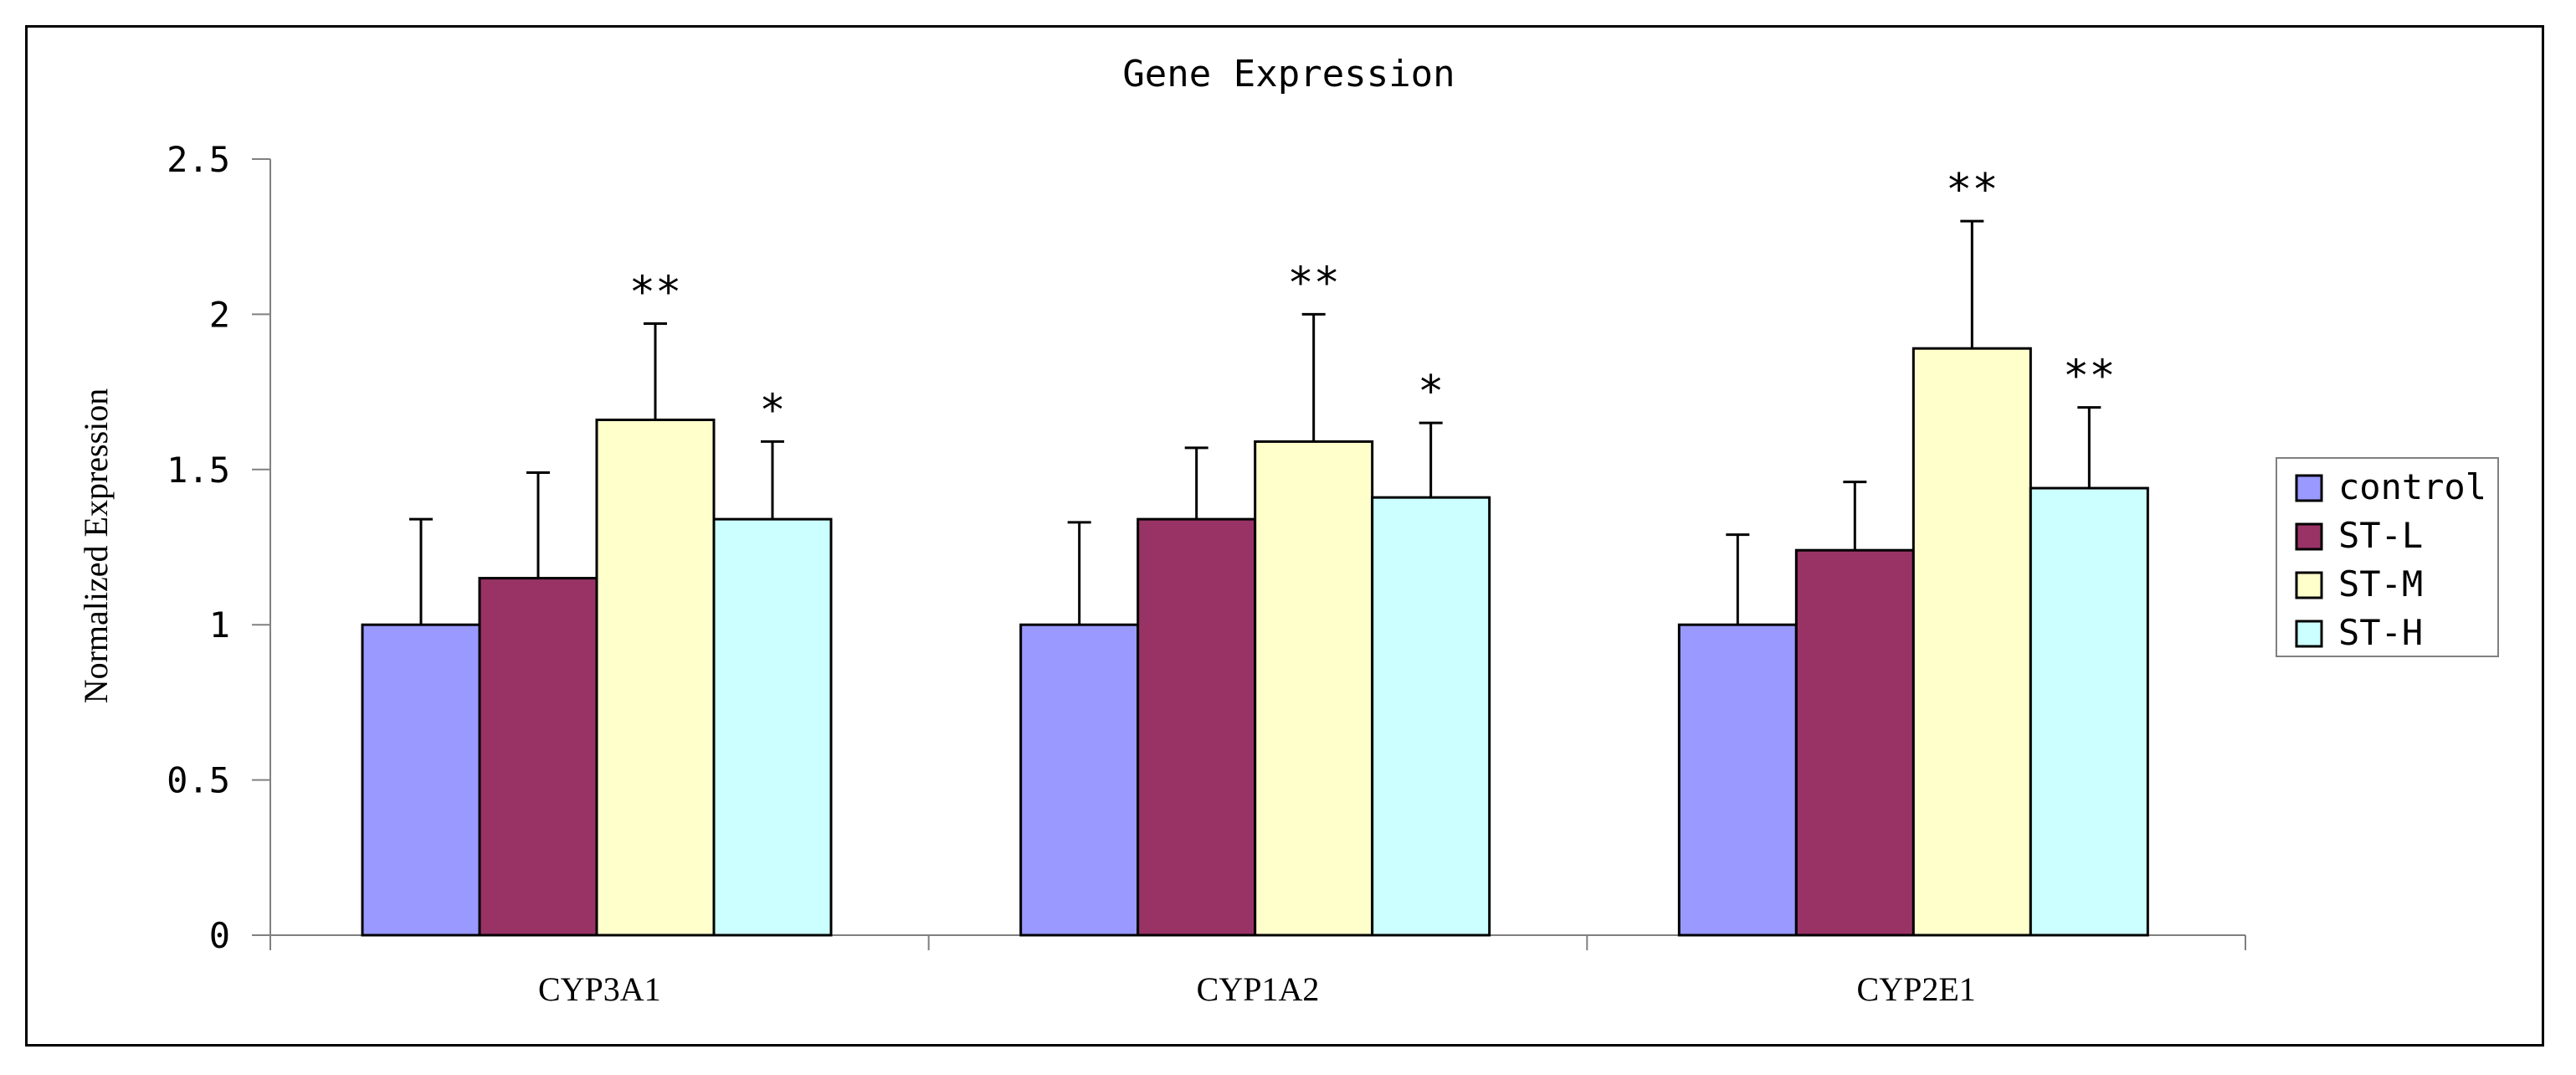  I want to click on legend-label-st-l: ST-L, so click(2380, 535).